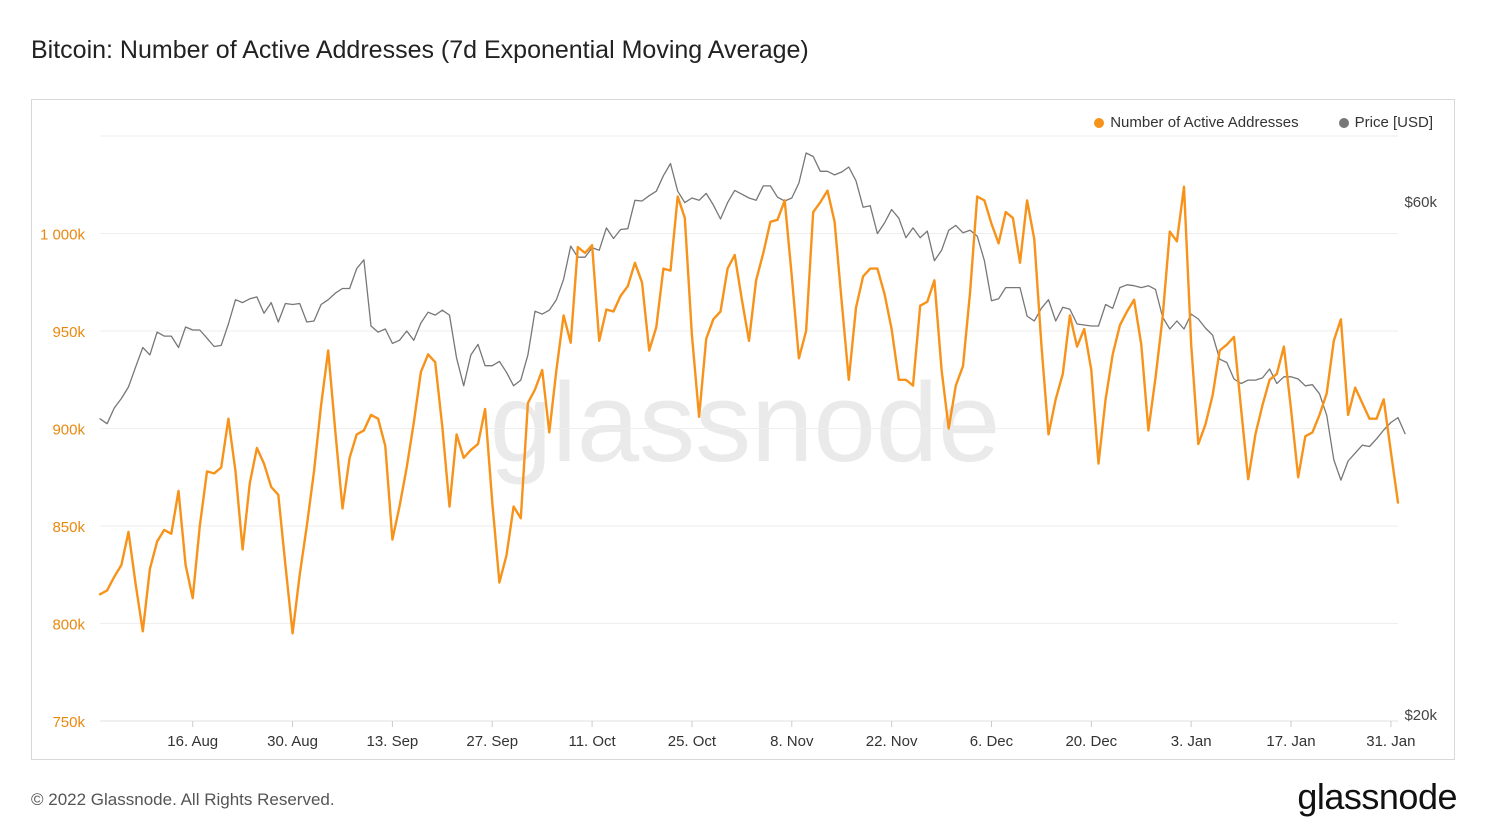 The image size is (1488, 837). I want to click on legend-label-price: Price [USD], so click(1393, 122).